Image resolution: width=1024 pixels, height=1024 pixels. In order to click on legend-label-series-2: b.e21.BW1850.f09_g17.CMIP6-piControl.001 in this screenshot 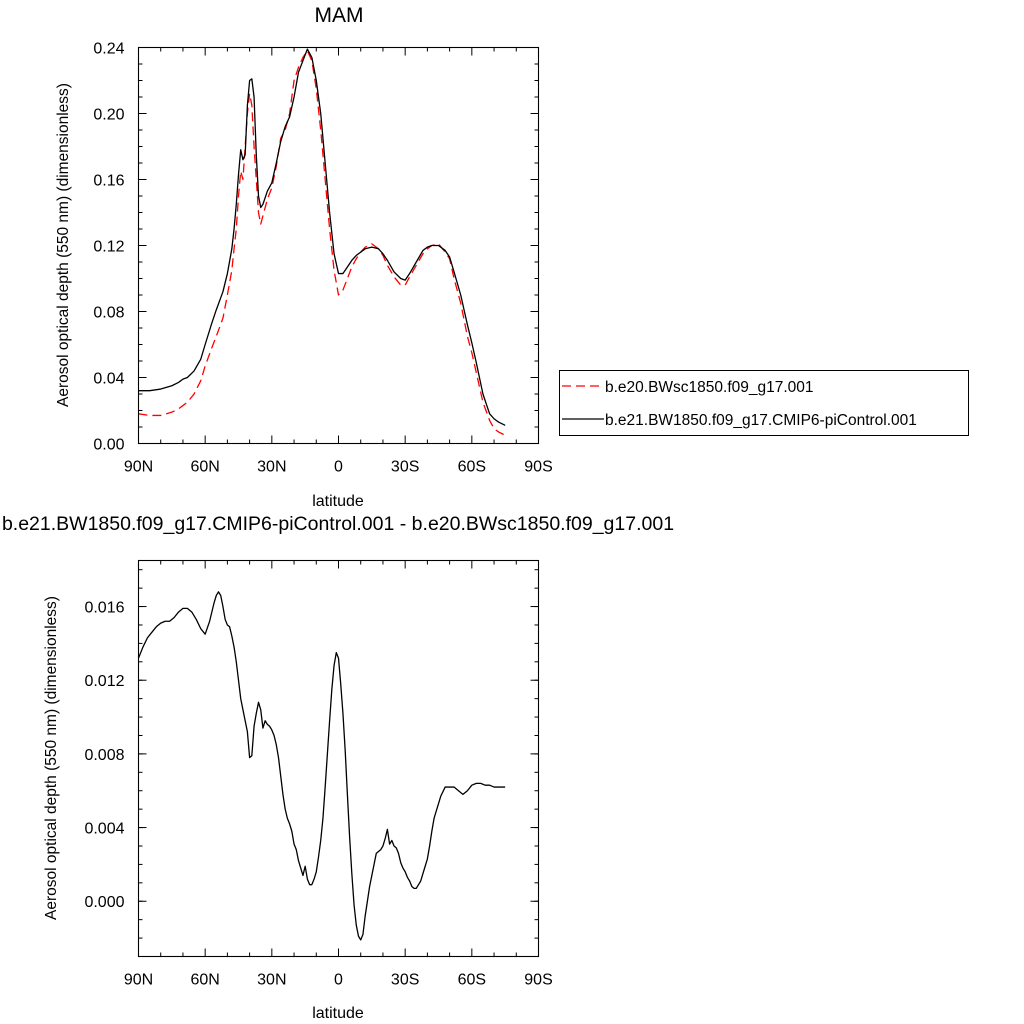, I will do `click(761, 420)`.